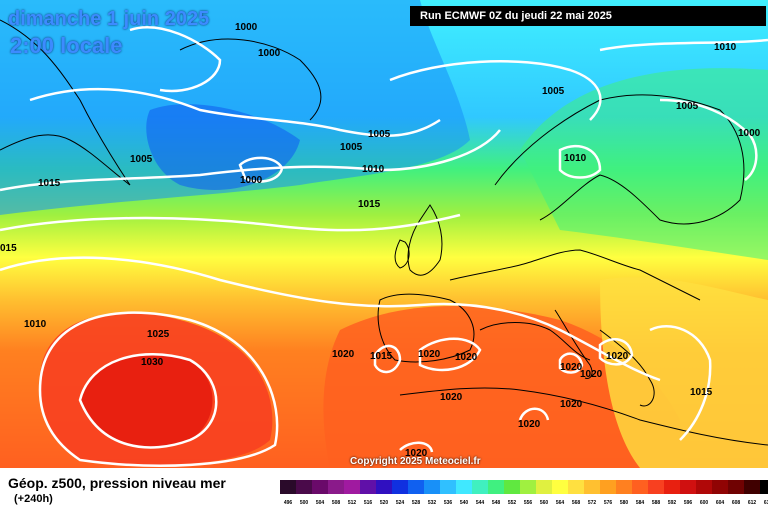 The image size is (768, 512). Describe the element at coordinates (415, 461) in the screenshot. I see `copyright-notice: Copyright 2025 Meteociel.fr` at that location.